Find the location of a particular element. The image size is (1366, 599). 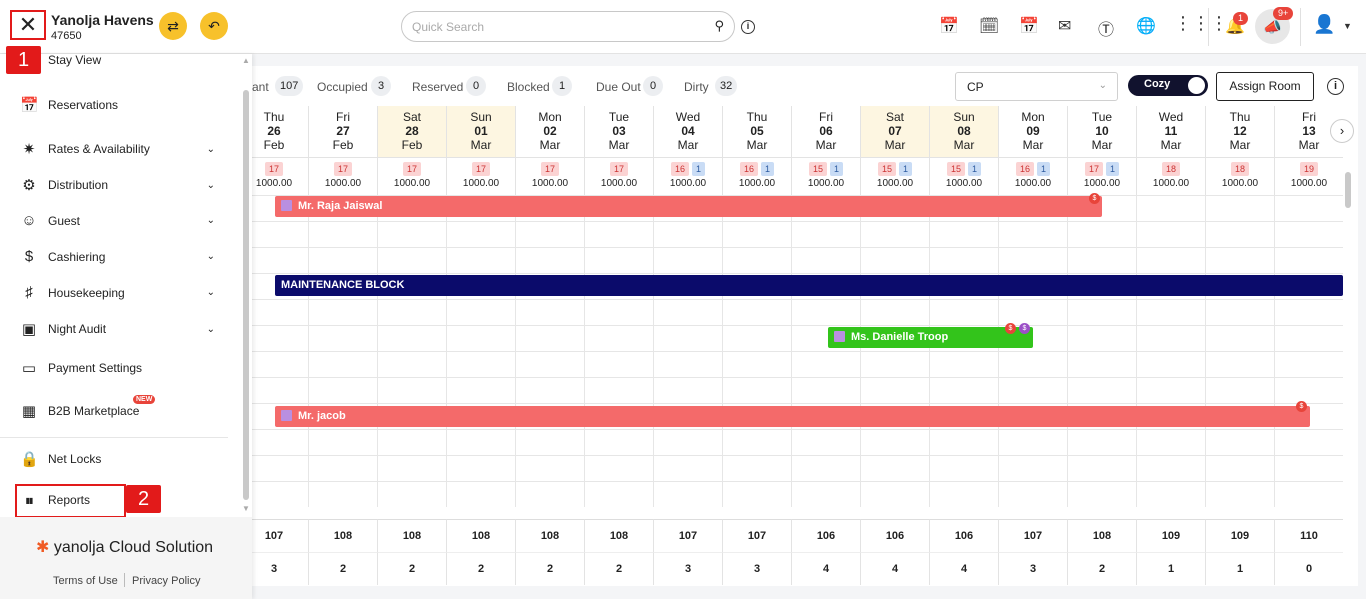

rate-plan-select: CP ⌄ is located at coordinates (1036, 86).